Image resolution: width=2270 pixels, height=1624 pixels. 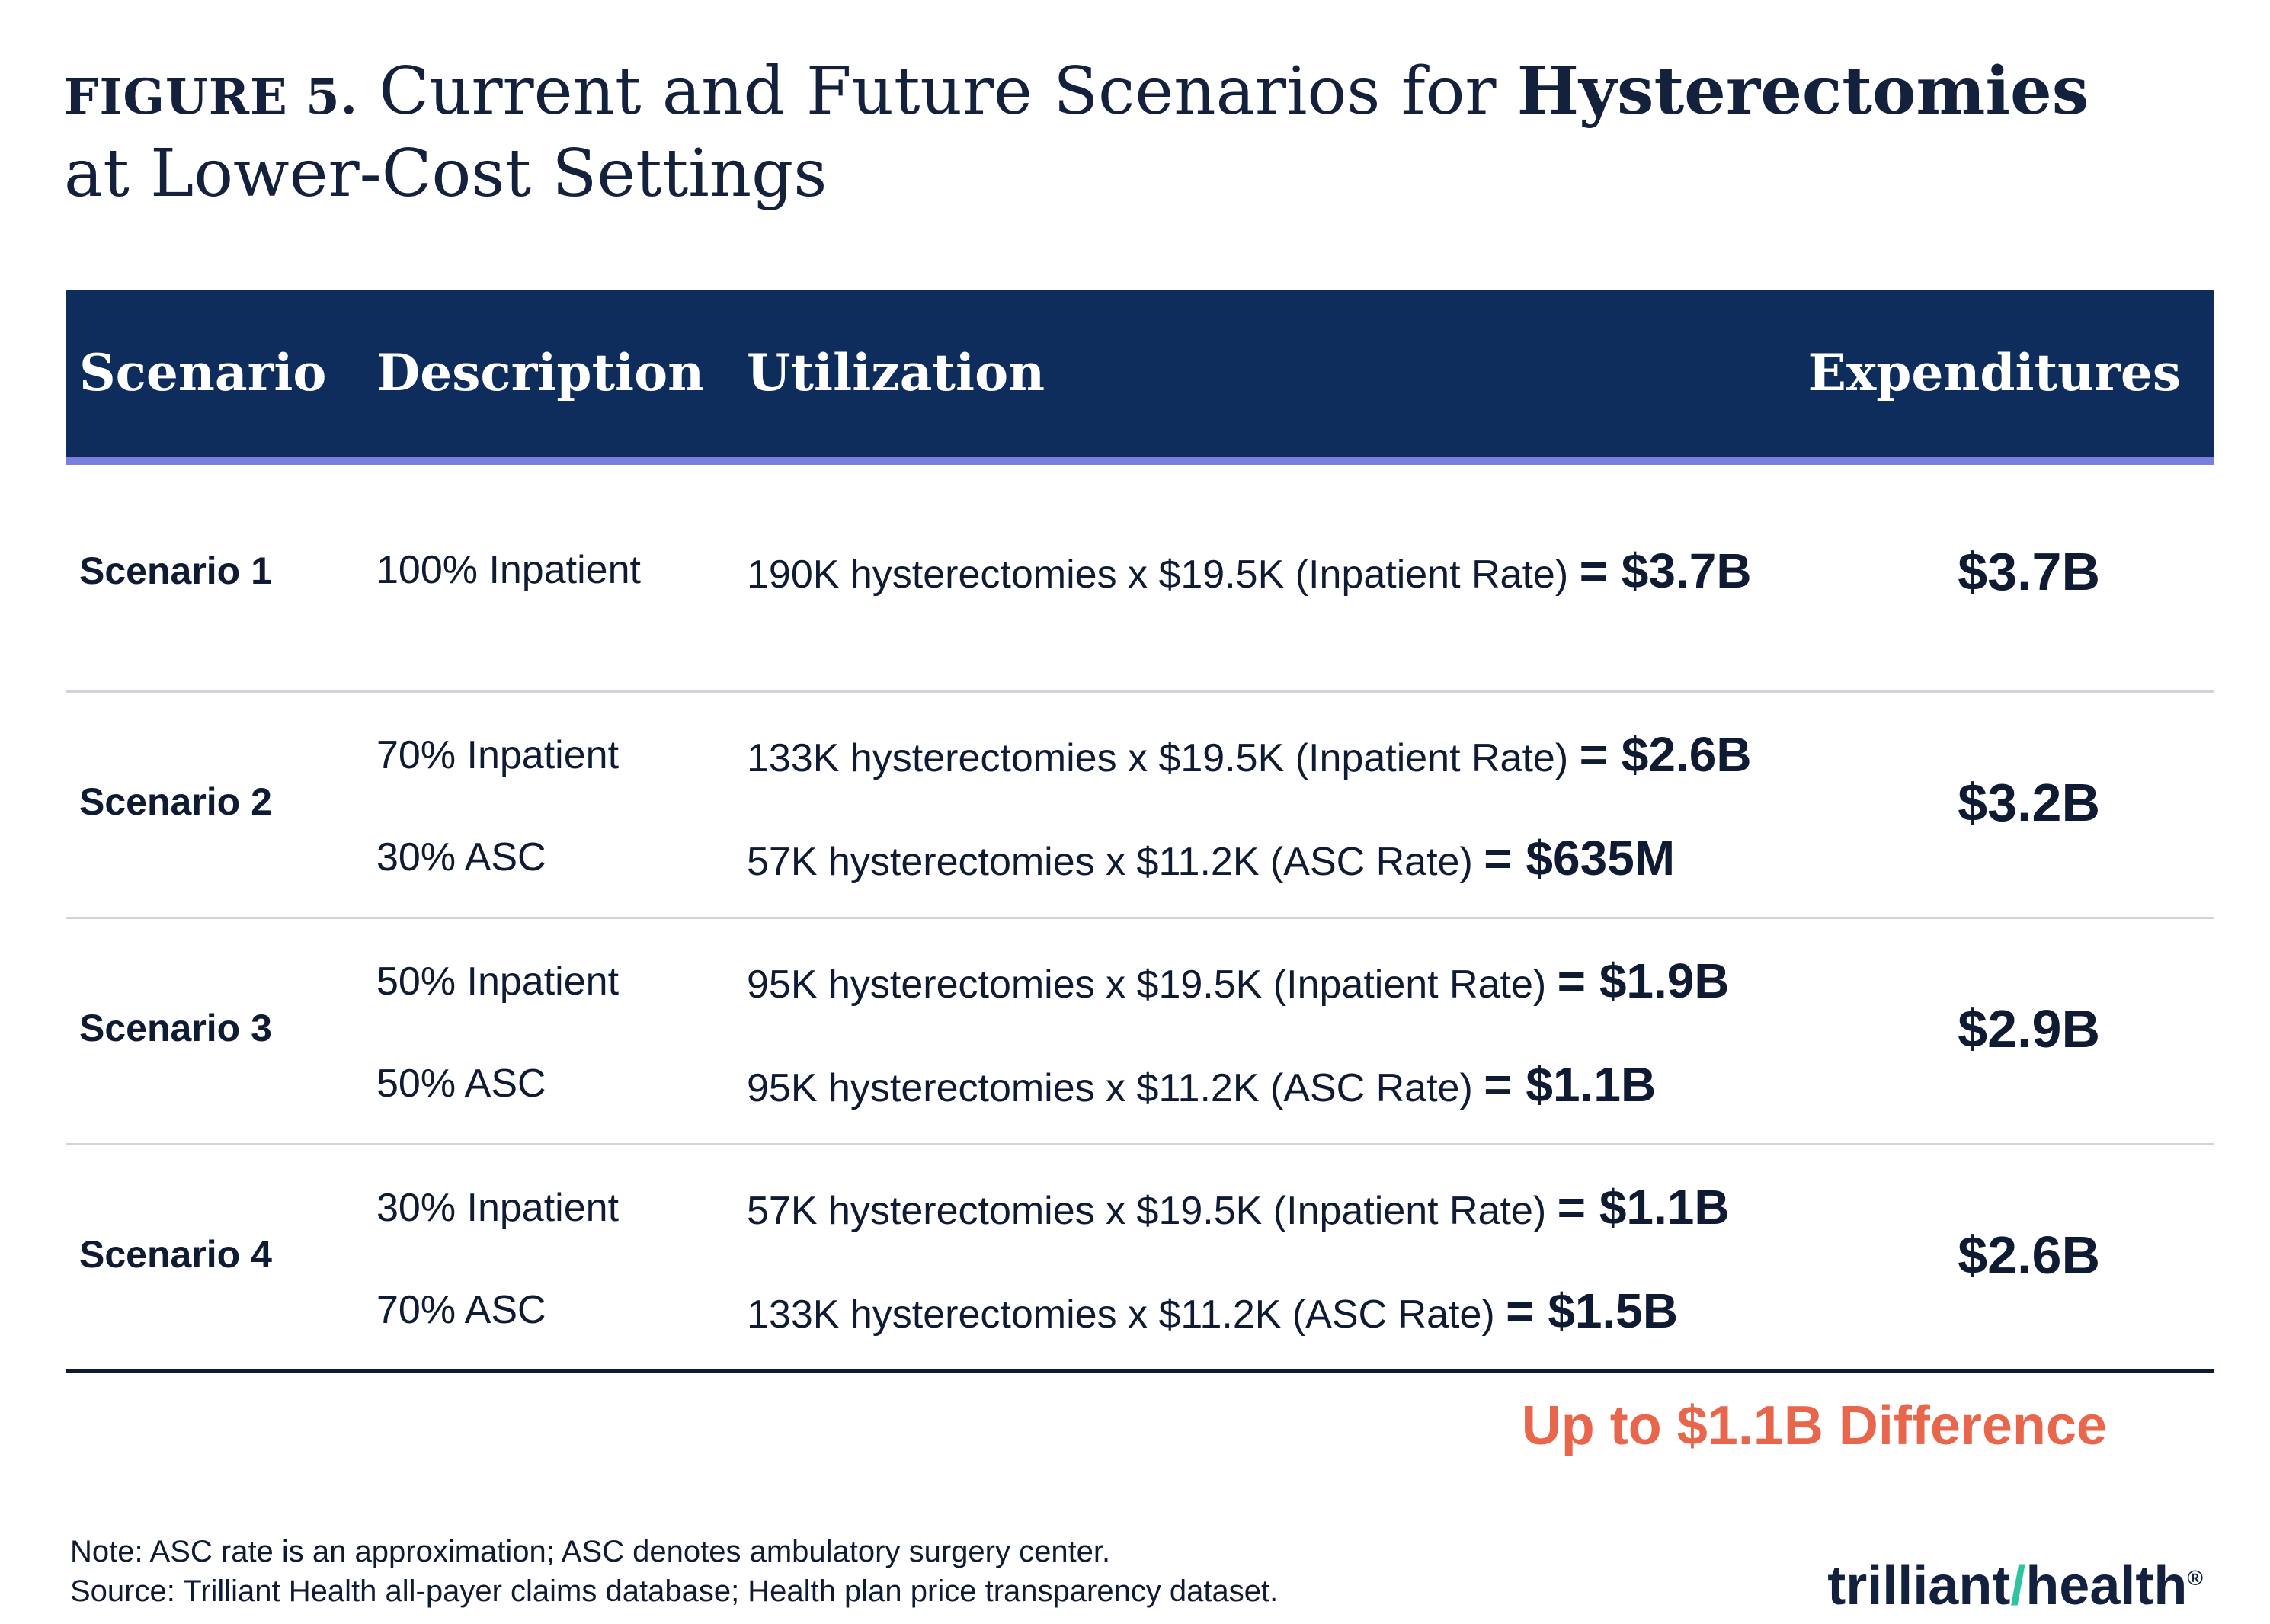 I want to click on expenditure-value: $2.9B, so click(x=2029, y=1029).